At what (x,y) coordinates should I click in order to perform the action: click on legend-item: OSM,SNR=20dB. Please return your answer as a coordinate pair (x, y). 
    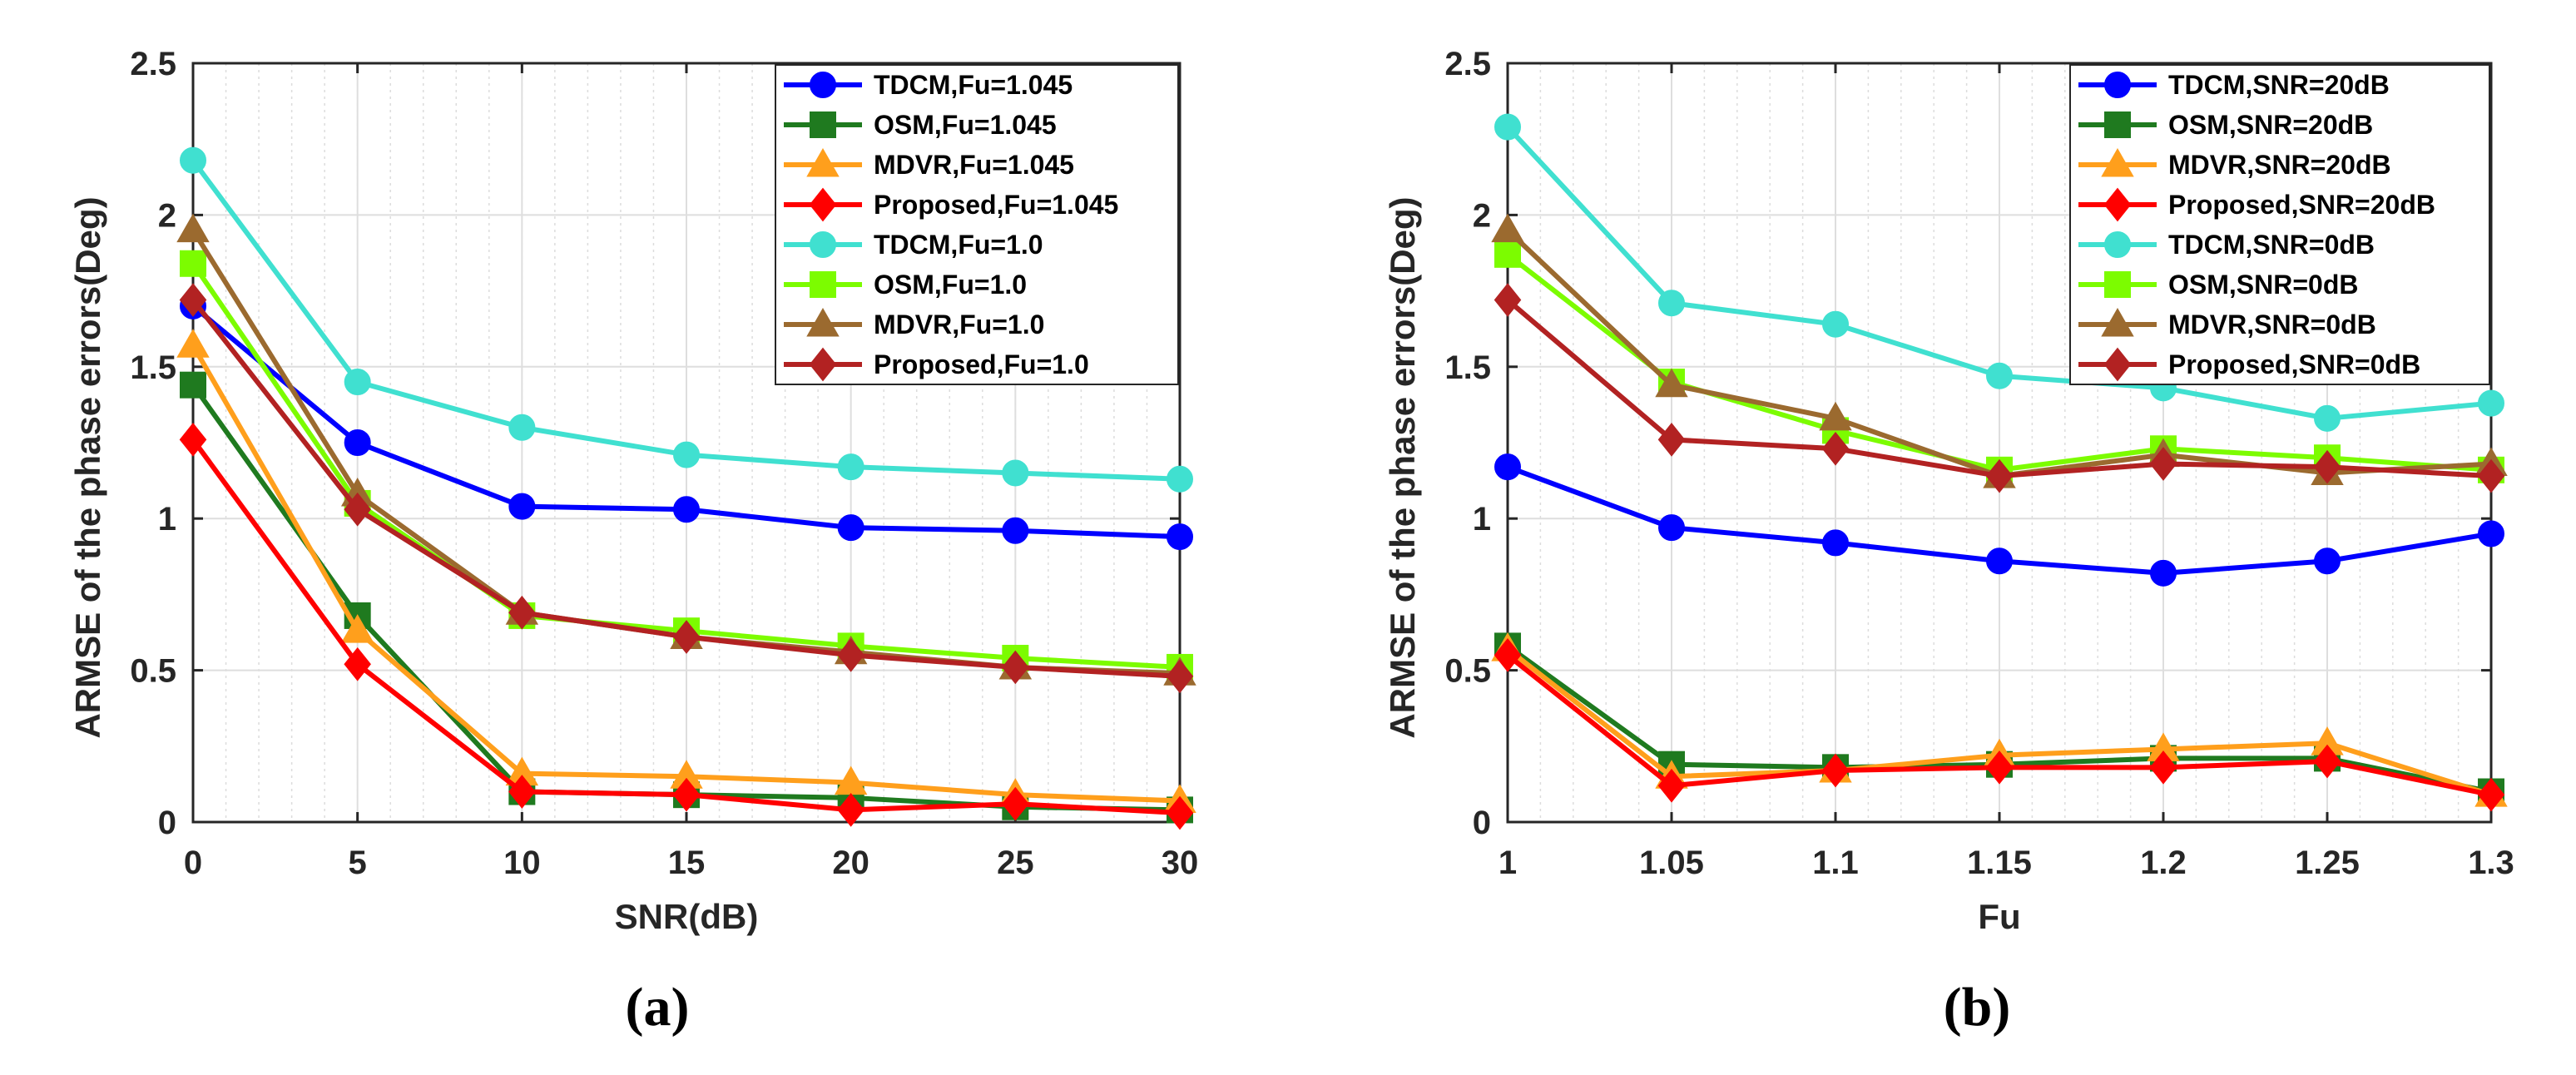
    Looking at the image, I should click on (2226, 125).